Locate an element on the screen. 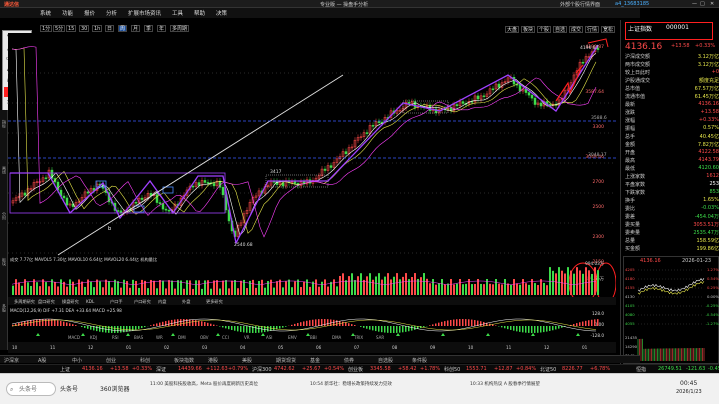 Image resolution: width=719 pixels, height=404 pixels. market-tab: 条件股 is located at coordinates (420, 361).